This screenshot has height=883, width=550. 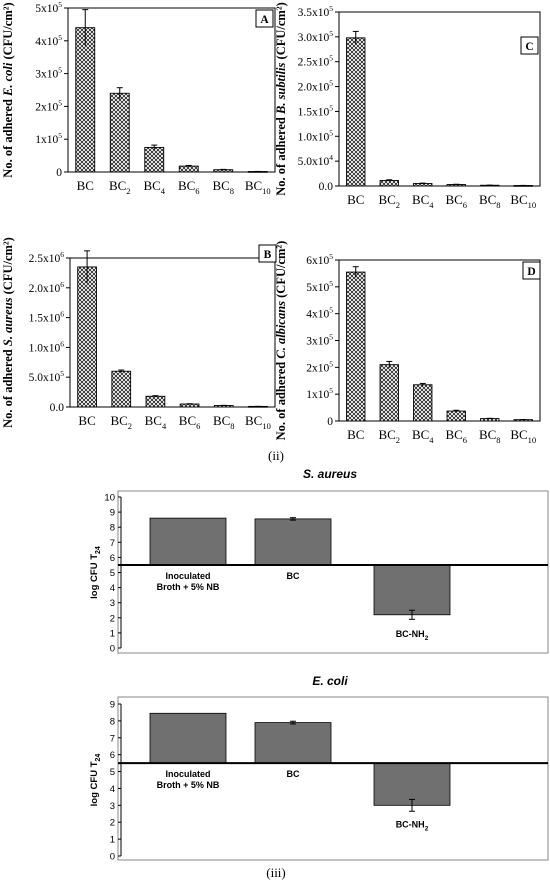 I want to click on y-tick-label: 3.0x10⁵, so click(x=316, y=36).